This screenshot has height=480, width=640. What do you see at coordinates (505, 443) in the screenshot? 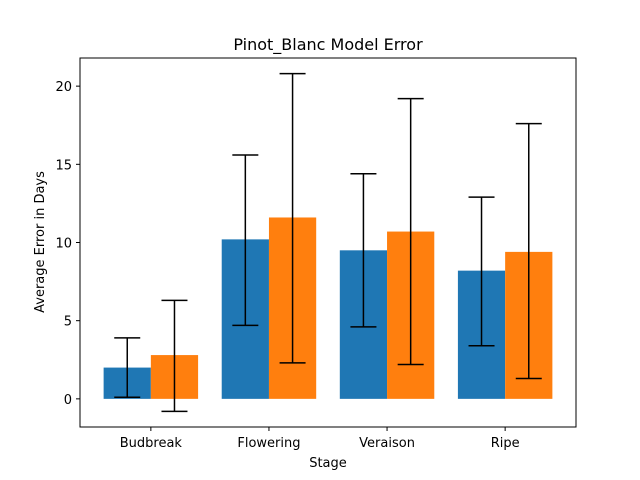
I see `x-tick-label-ripe: Ripe` at bounding box center [505, 443].